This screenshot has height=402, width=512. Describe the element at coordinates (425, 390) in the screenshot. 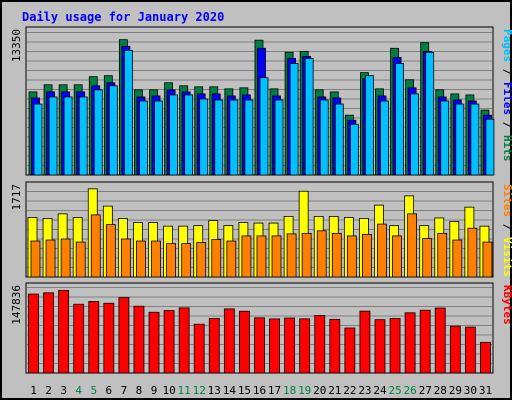

I see `x-tick-label: 27` at that location.